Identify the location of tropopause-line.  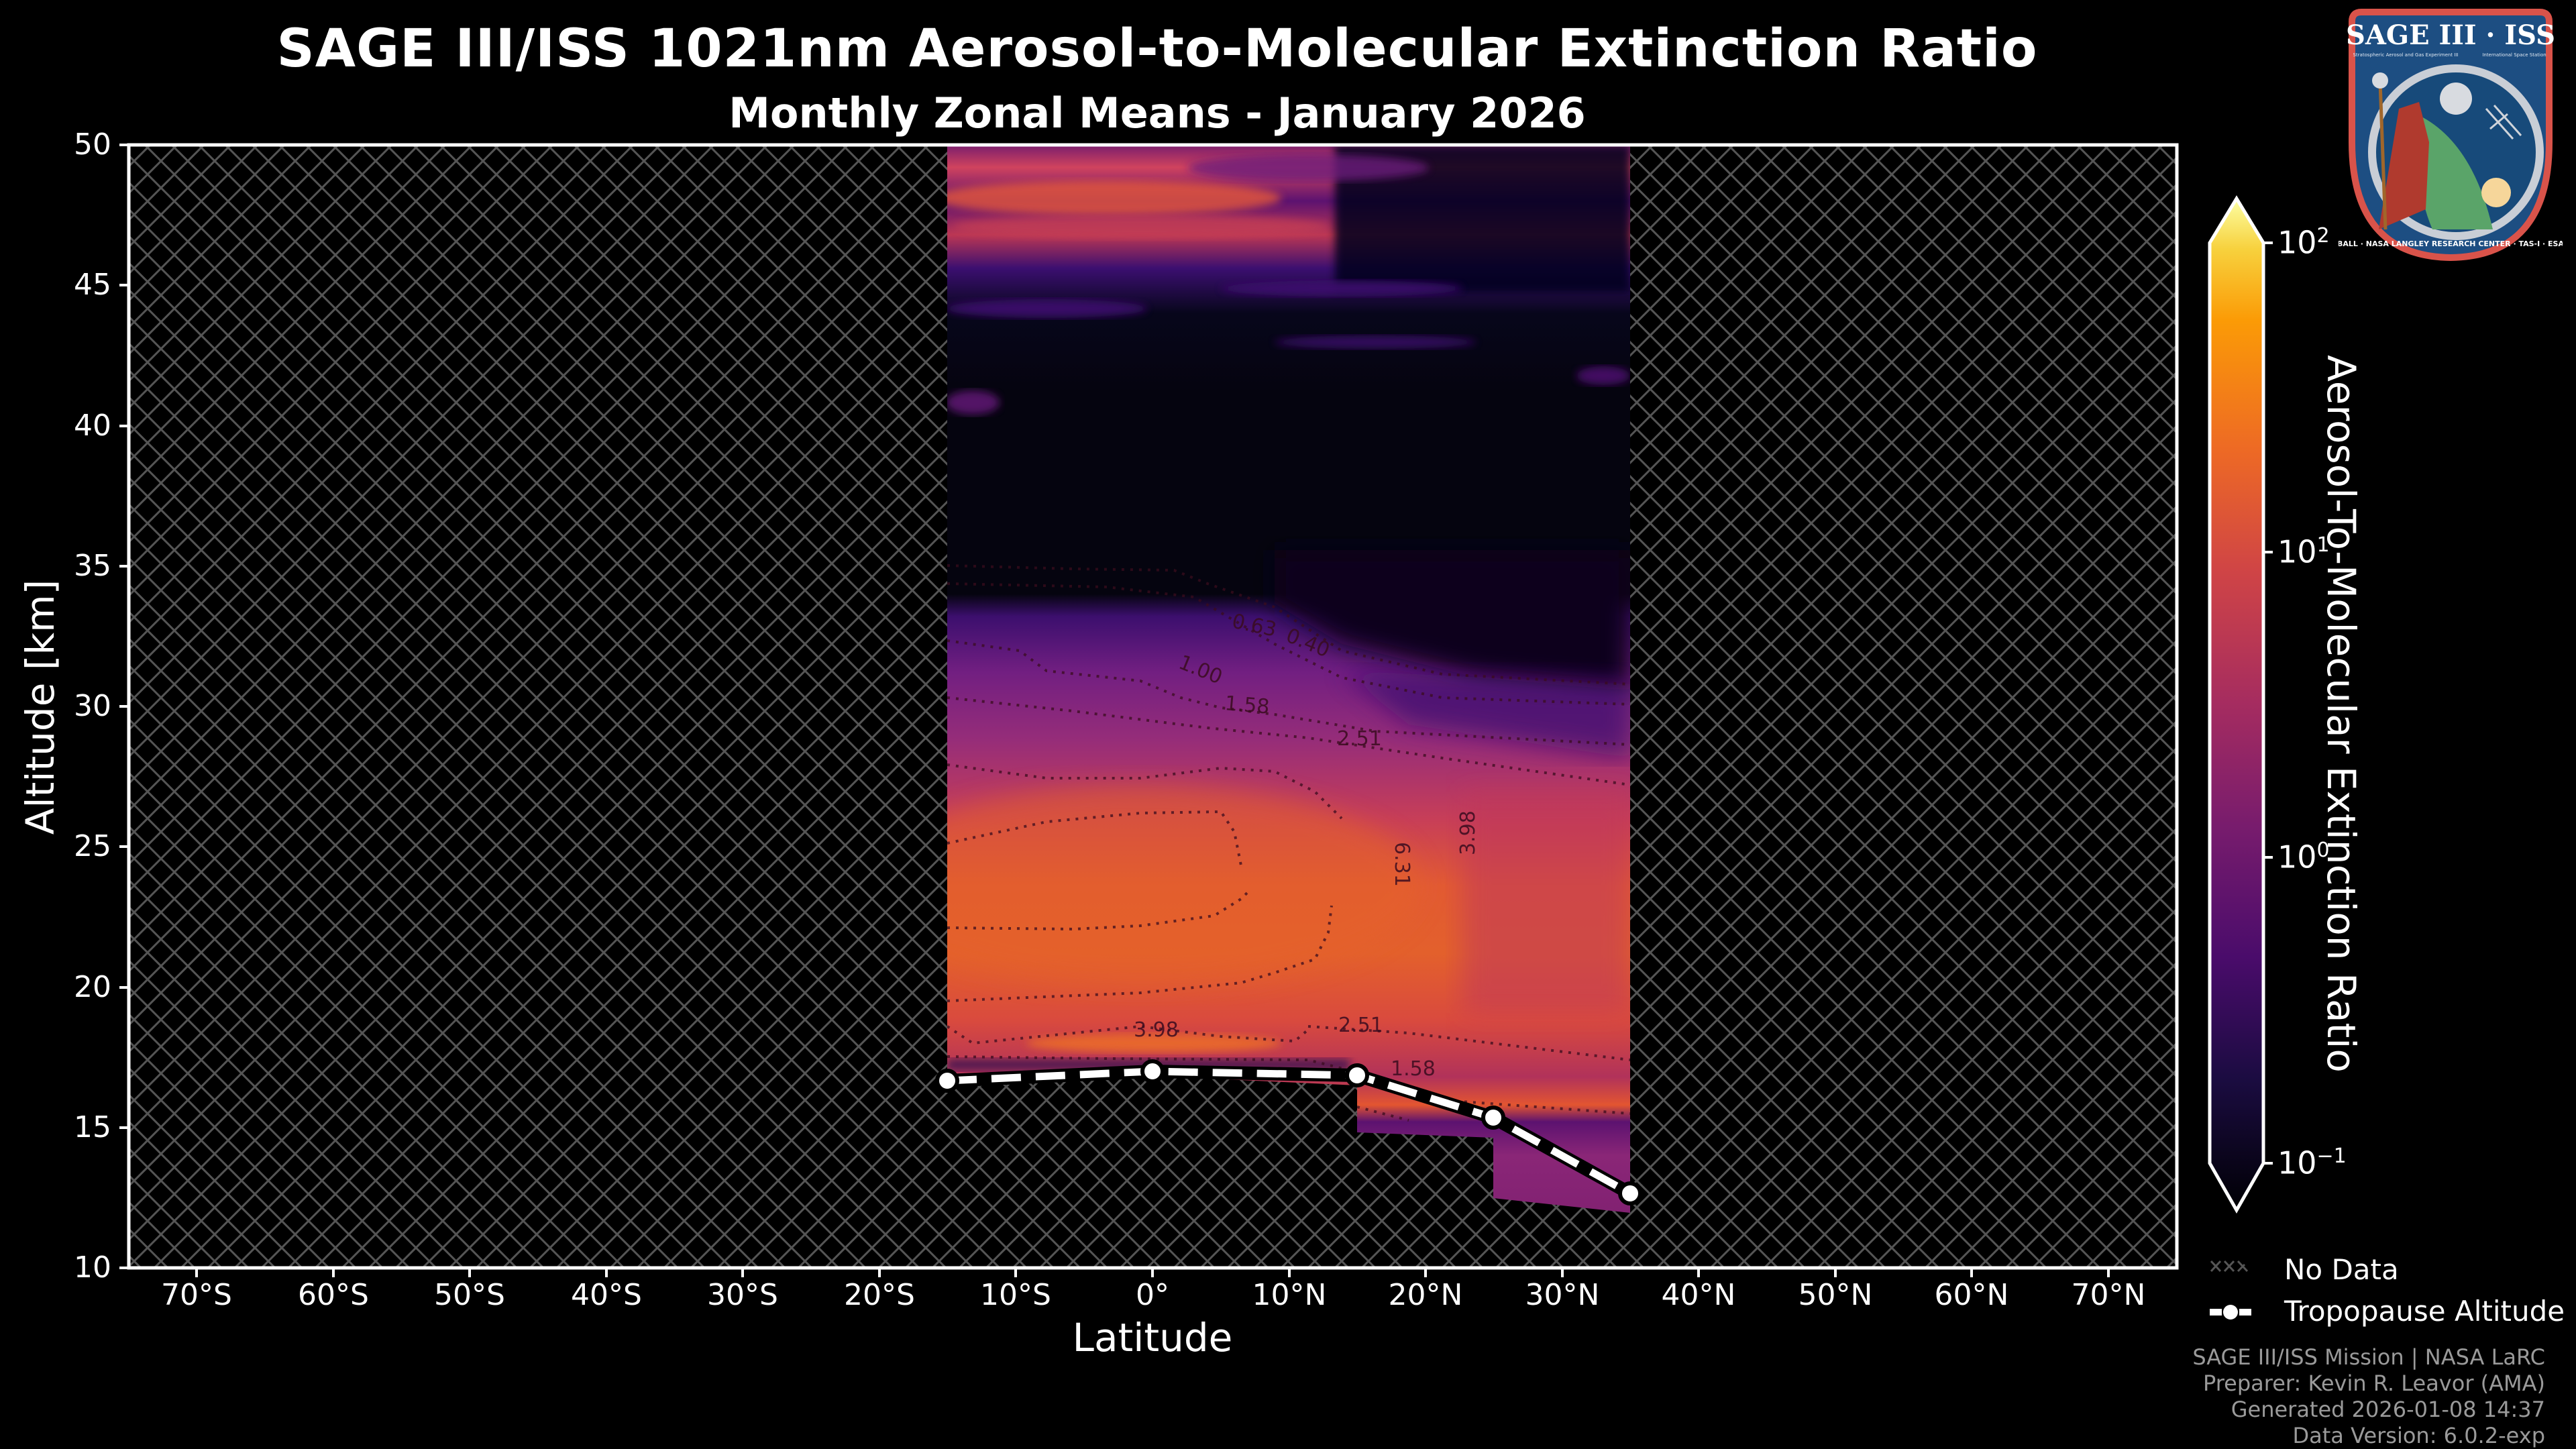
(1288, 1132).